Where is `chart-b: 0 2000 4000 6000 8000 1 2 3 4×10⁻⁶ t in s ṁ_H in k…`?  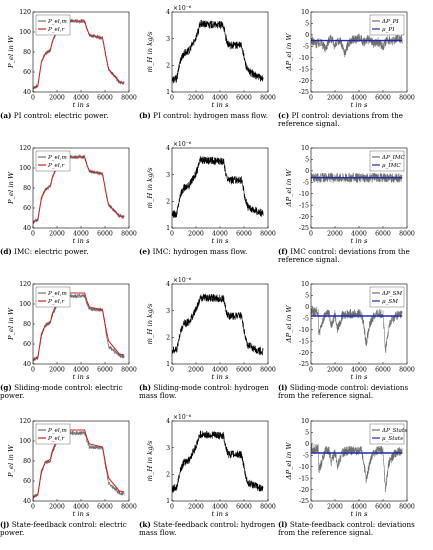
chart-b: 0 2000 4000 6000 8000 1 2 3 4×10⁻⁶ t in s ṁ_H in k… is located at coordinates (211, 57).